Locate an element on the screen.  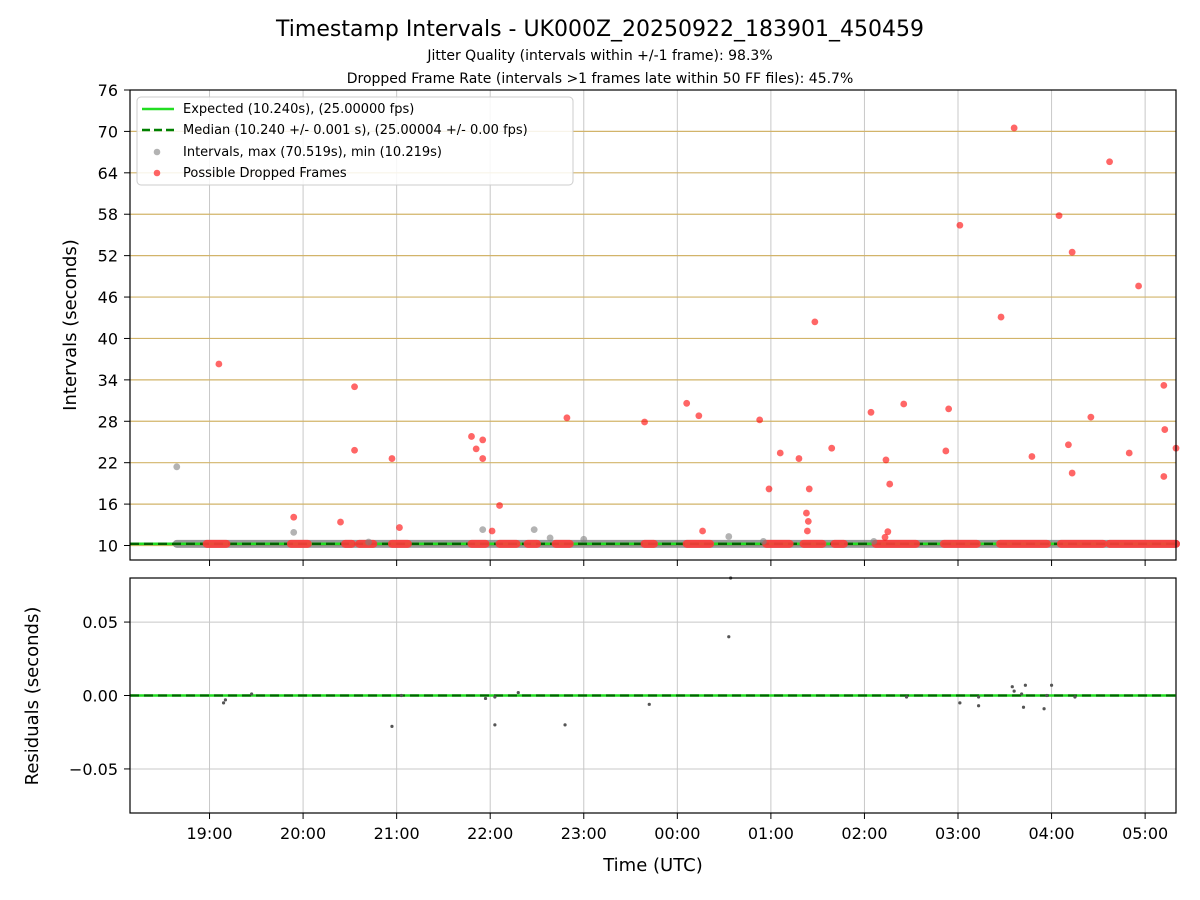
top-y-tick-label: 76 is located at coordinates (108, 90).